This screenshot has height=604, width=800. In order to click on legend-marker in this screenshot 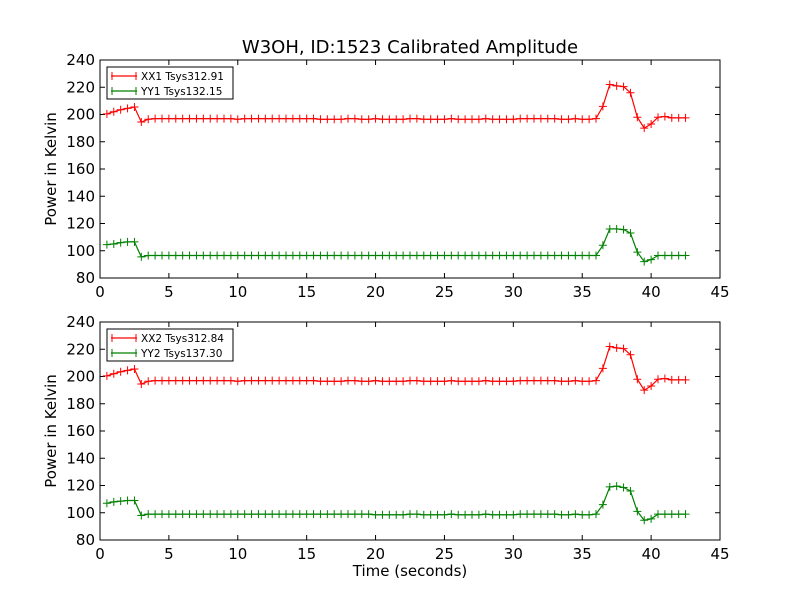, I will do `click(124, 91)`.